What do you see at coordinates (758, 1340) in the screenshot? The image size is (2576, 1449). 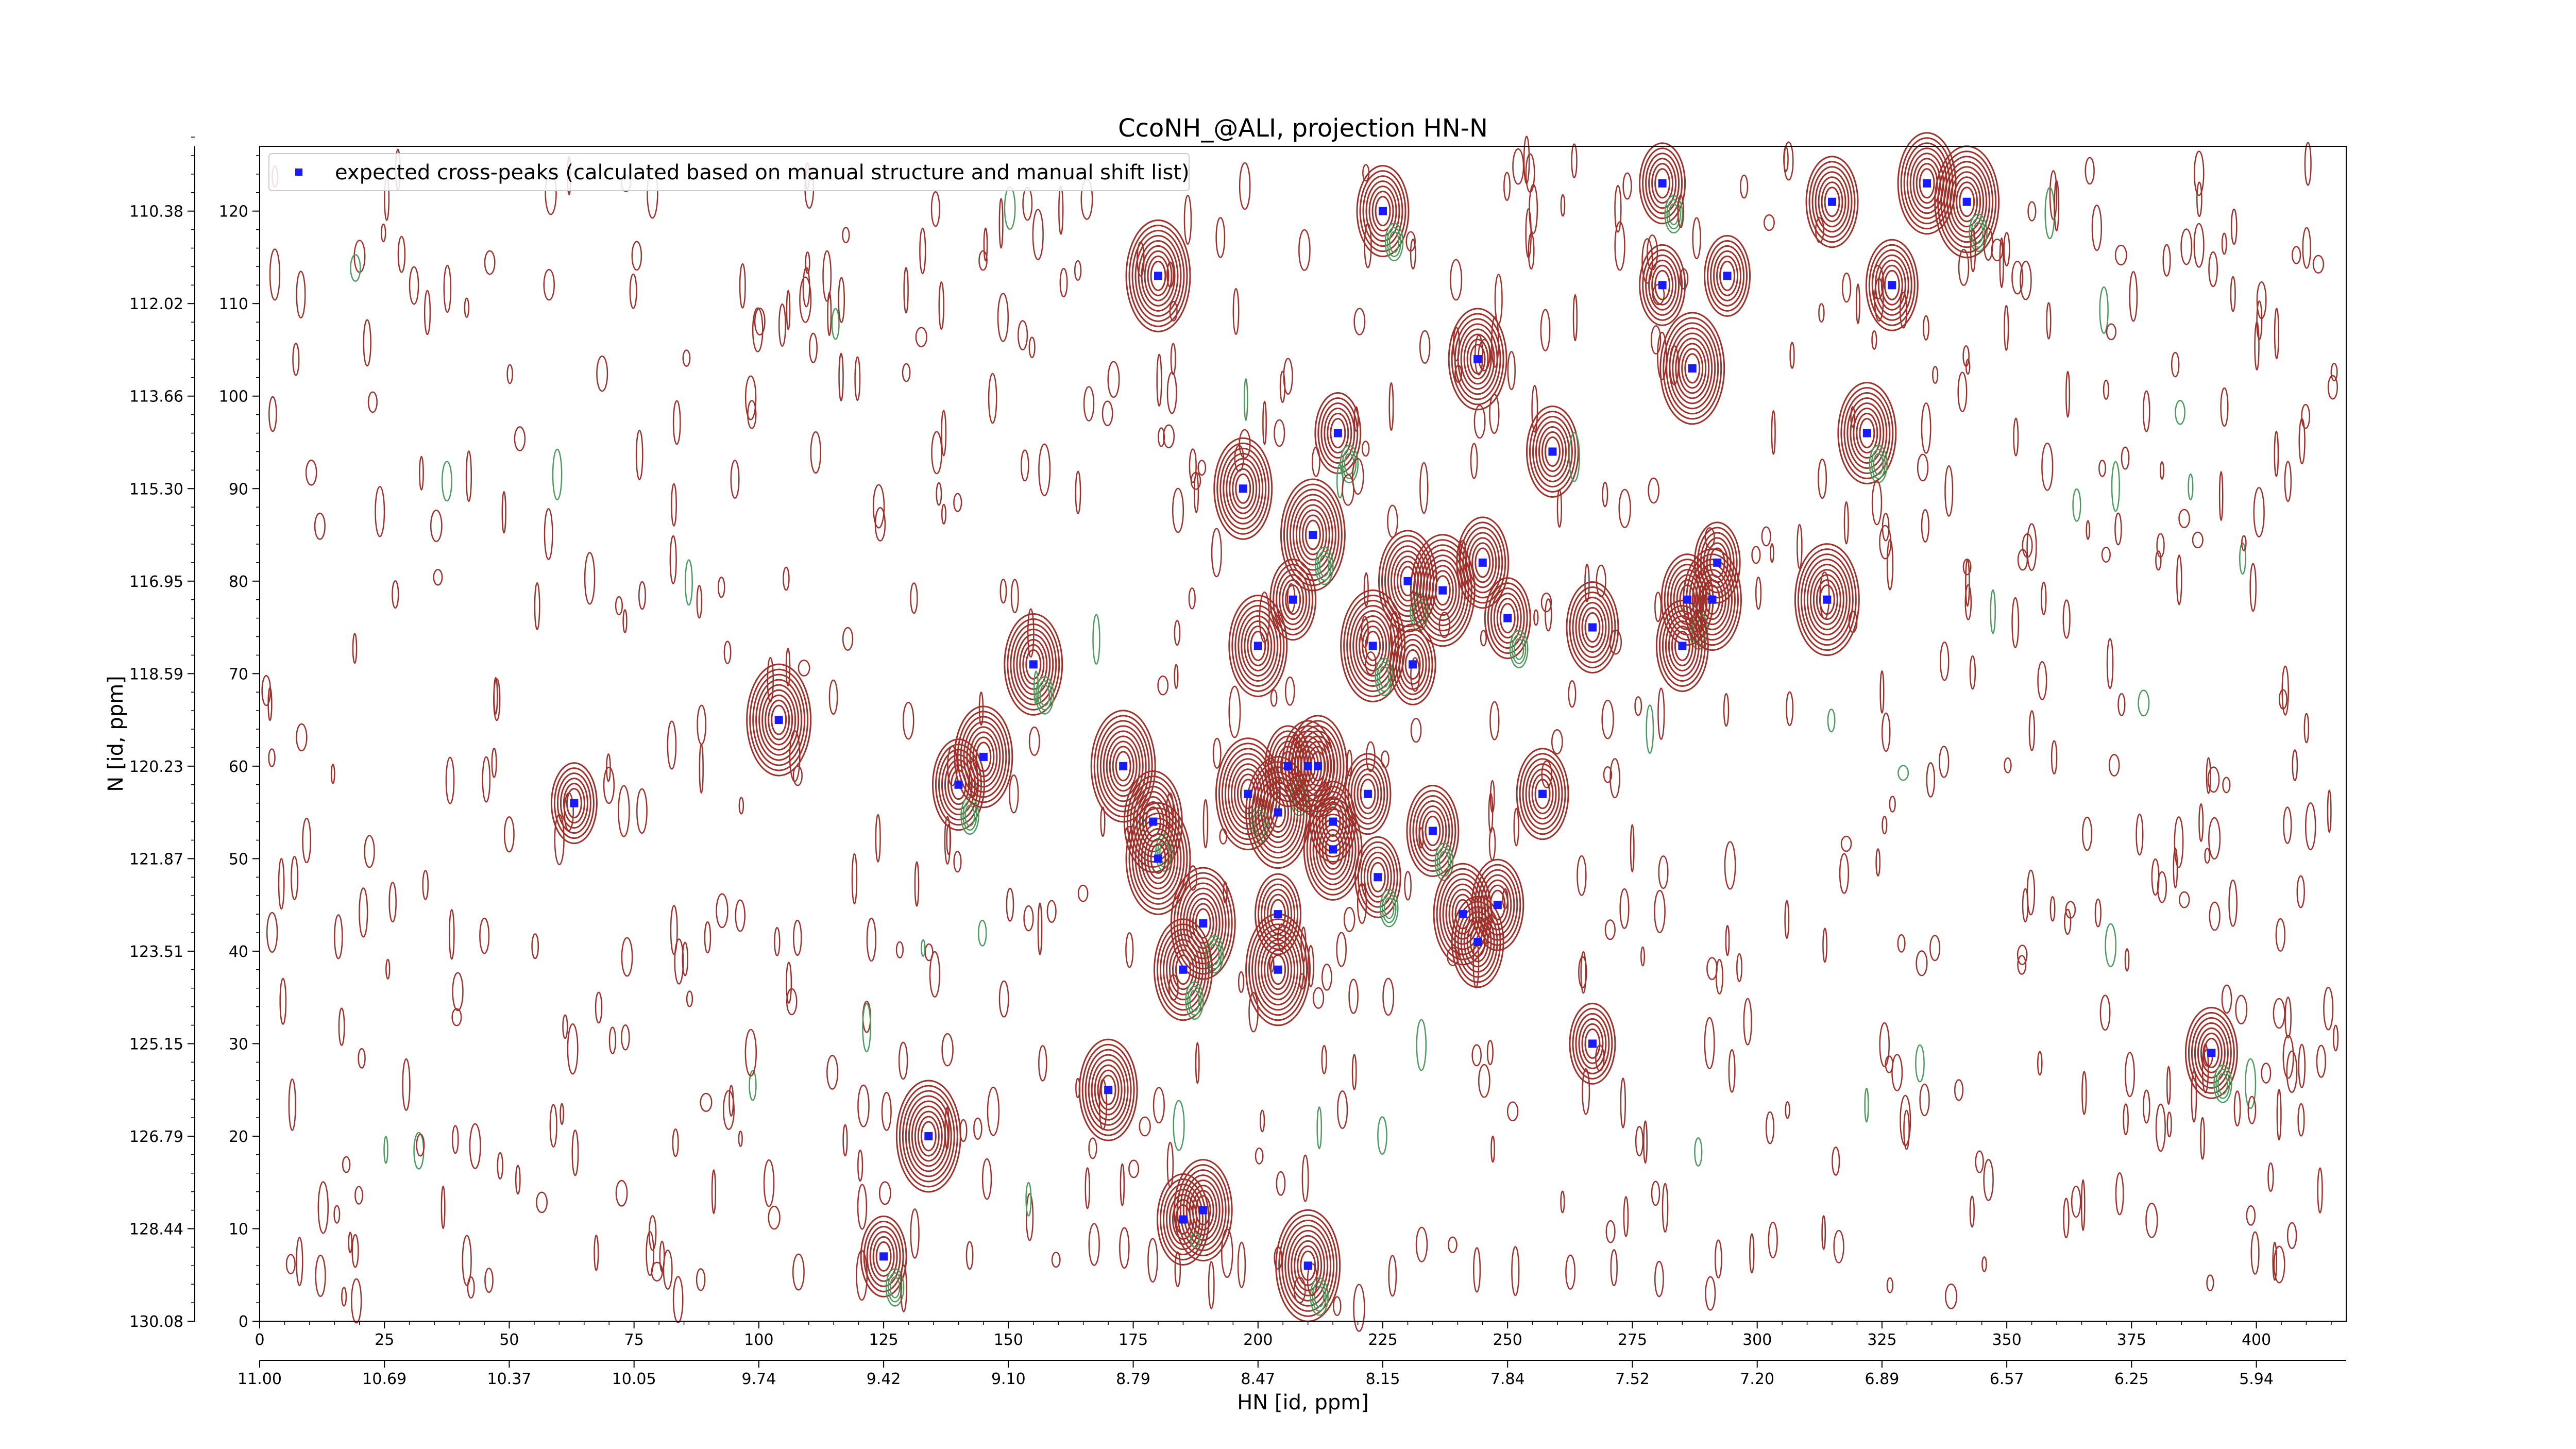 I see `x-index-tick-label: 100` at bounding box center [758, 1340].